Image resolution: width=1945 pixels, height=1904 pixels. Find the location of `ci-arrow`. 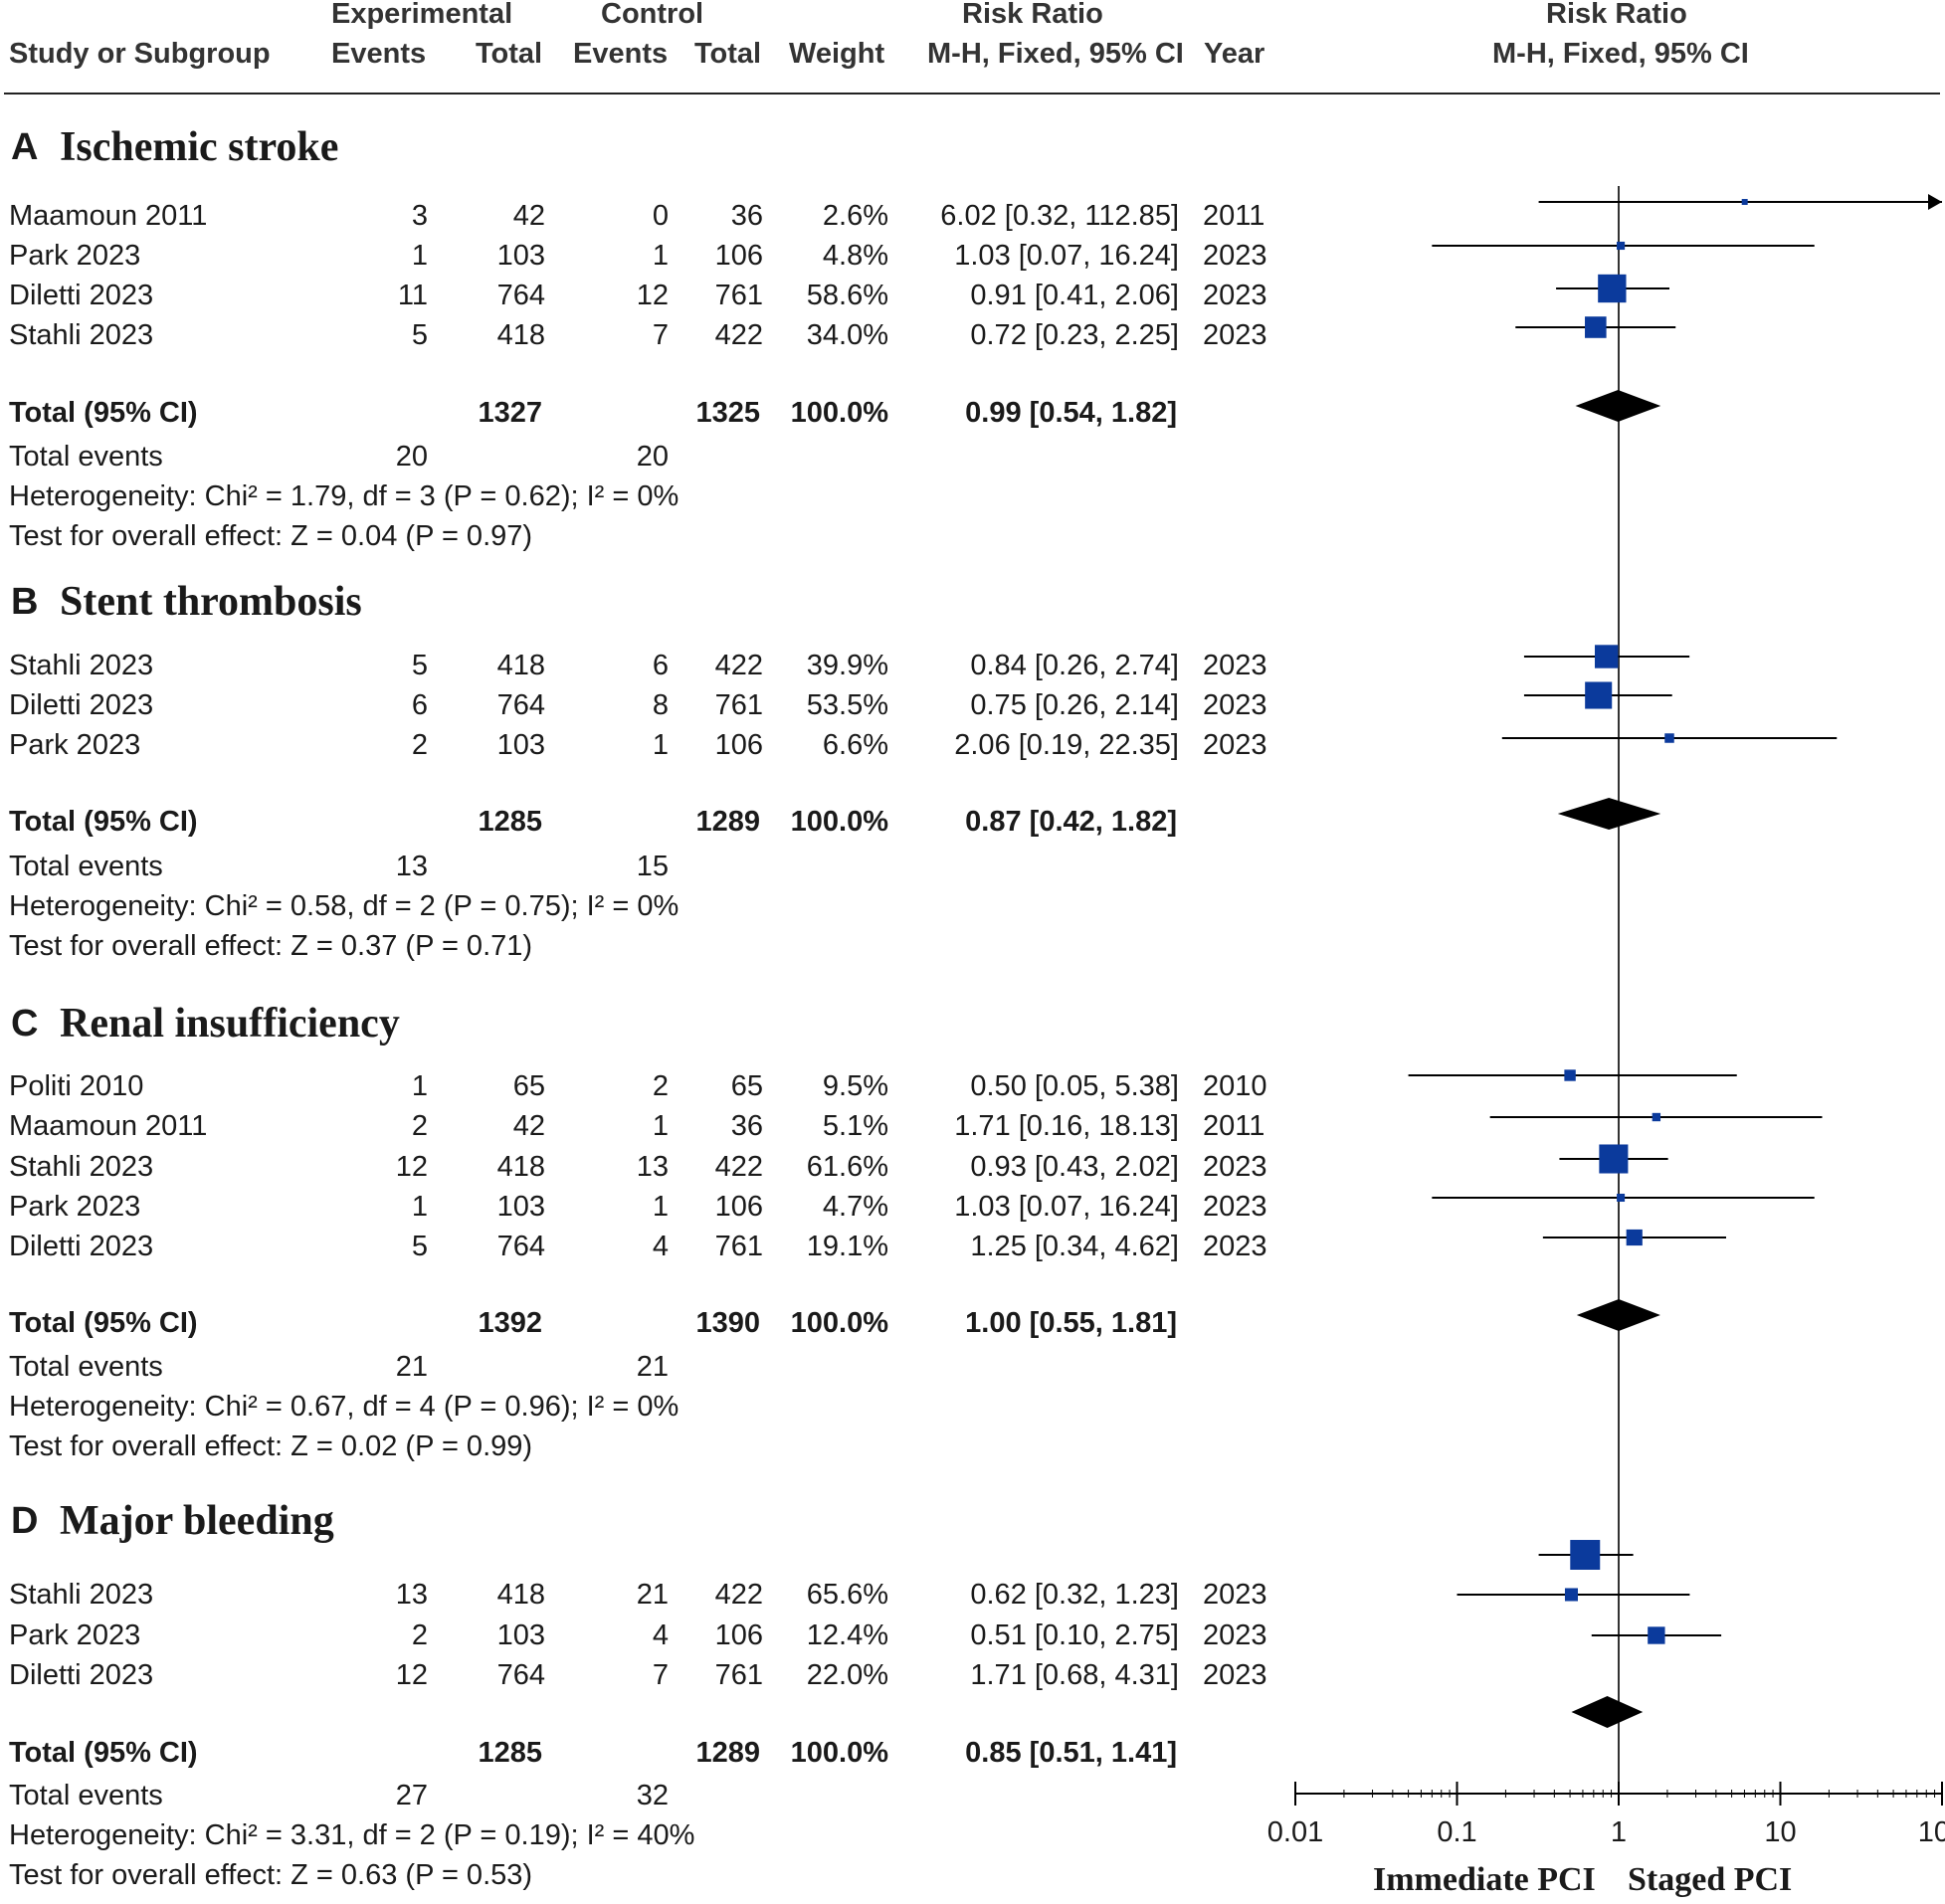

ci-arrow is located at coordinates (1935, 202).